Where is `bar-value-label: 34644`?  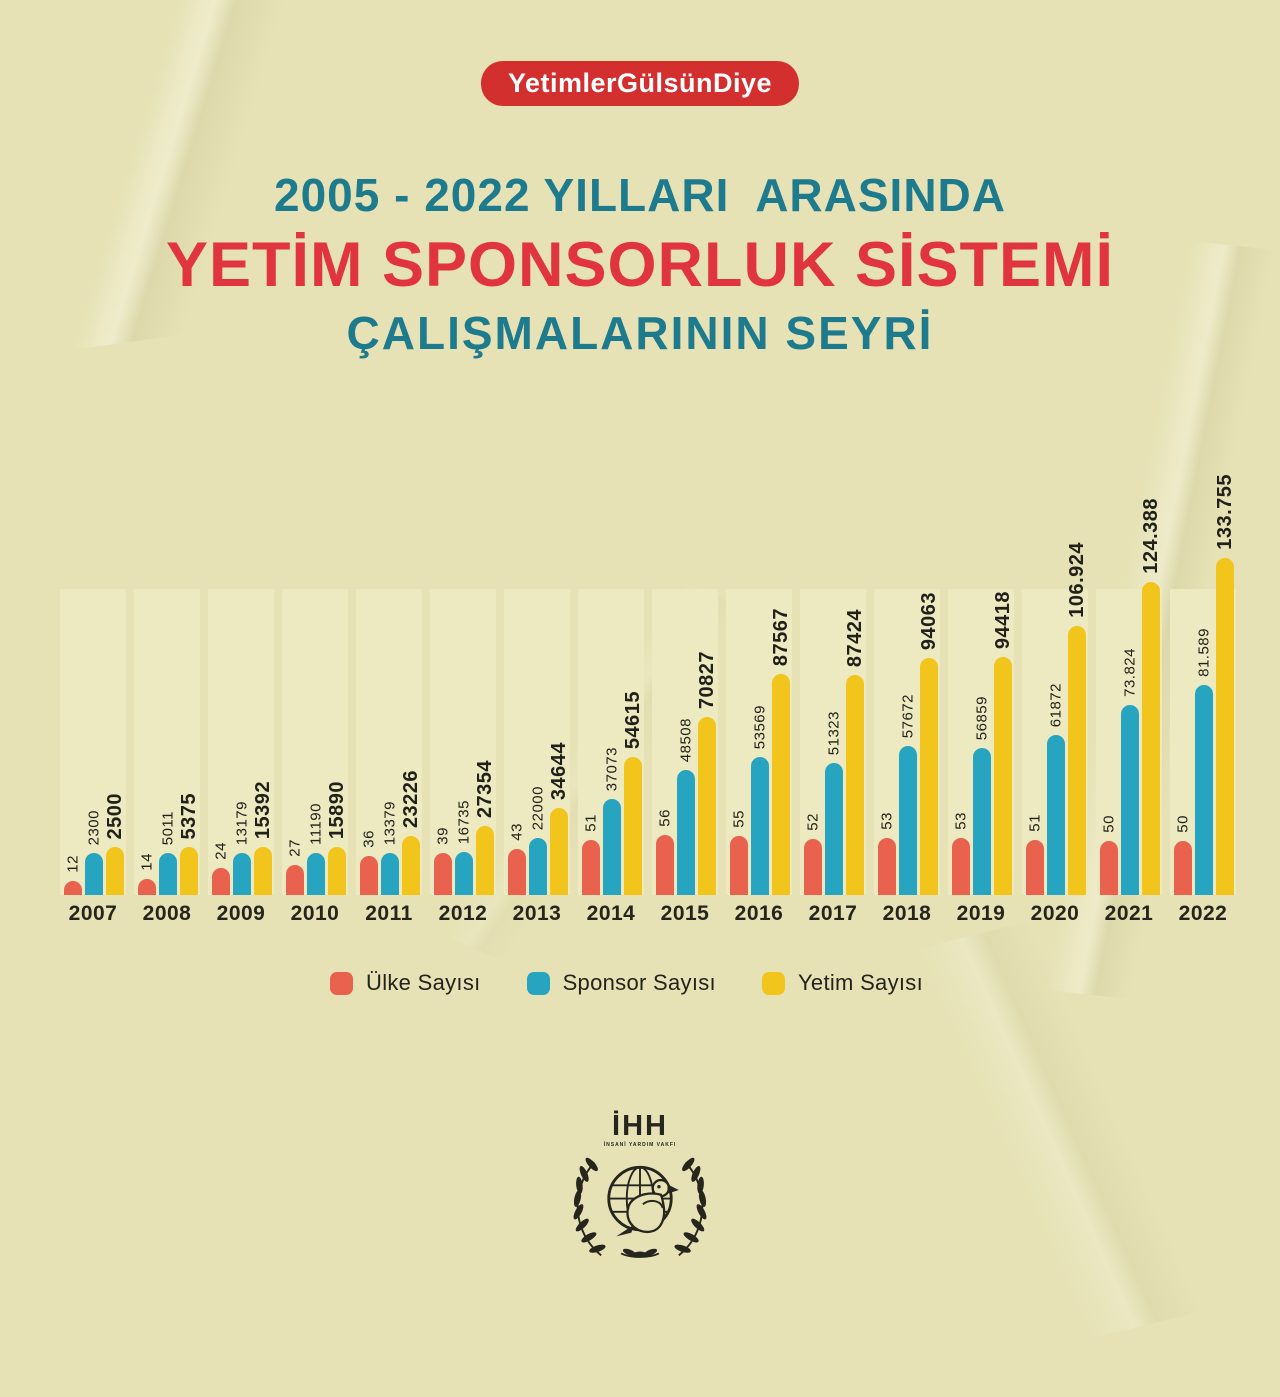 bar-value-label: 34644 is located at coordinates (559, 770).